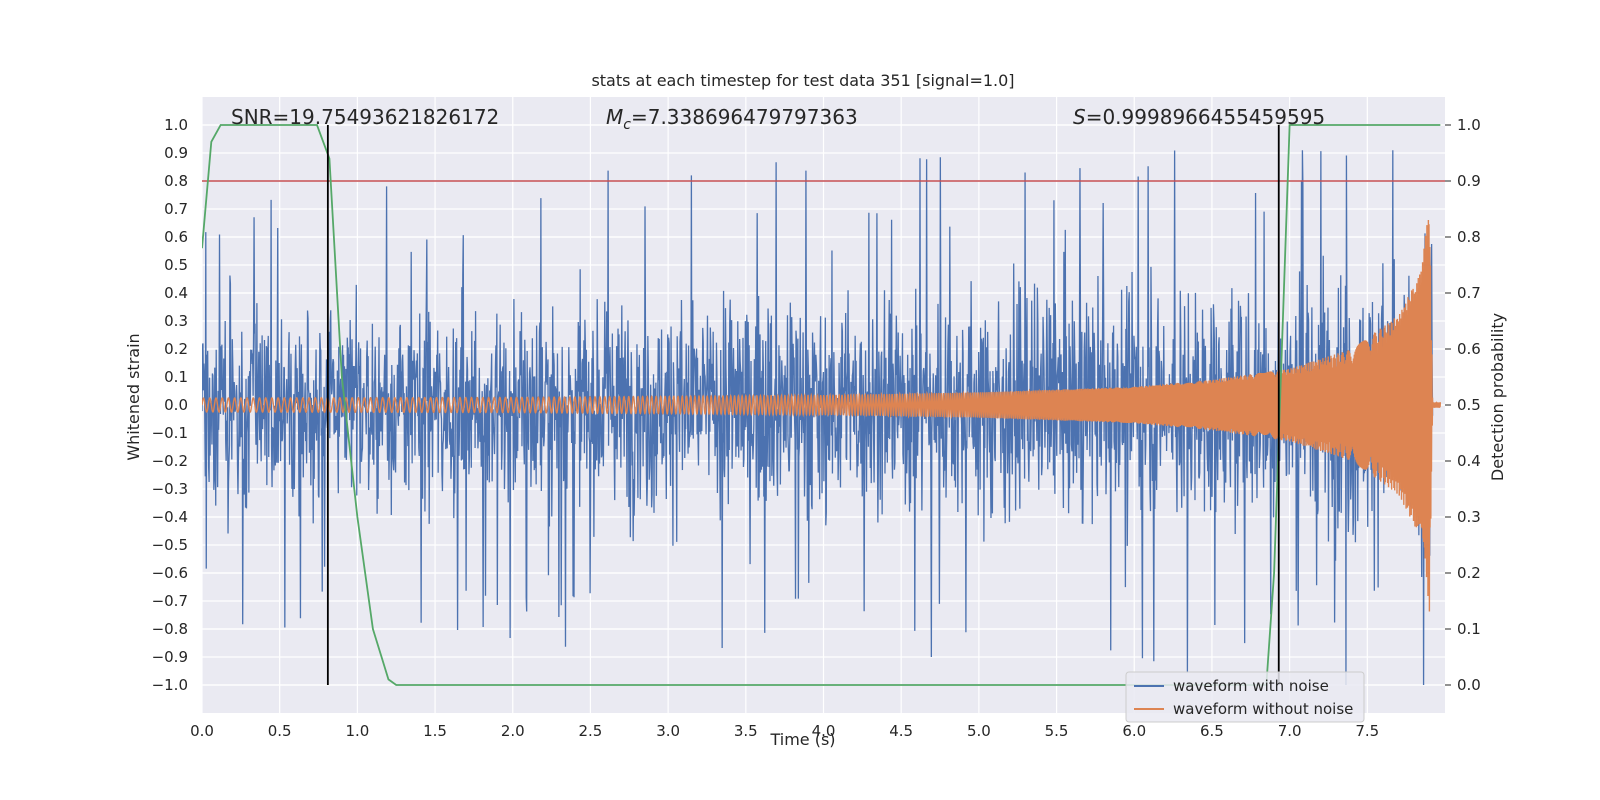 The width and height of the screenshot is (1600, 800). What do you see at coordinates (668, 731) in the screenshot?
I see `x-tick-label: 3.0` at bounding box center [668, 731].